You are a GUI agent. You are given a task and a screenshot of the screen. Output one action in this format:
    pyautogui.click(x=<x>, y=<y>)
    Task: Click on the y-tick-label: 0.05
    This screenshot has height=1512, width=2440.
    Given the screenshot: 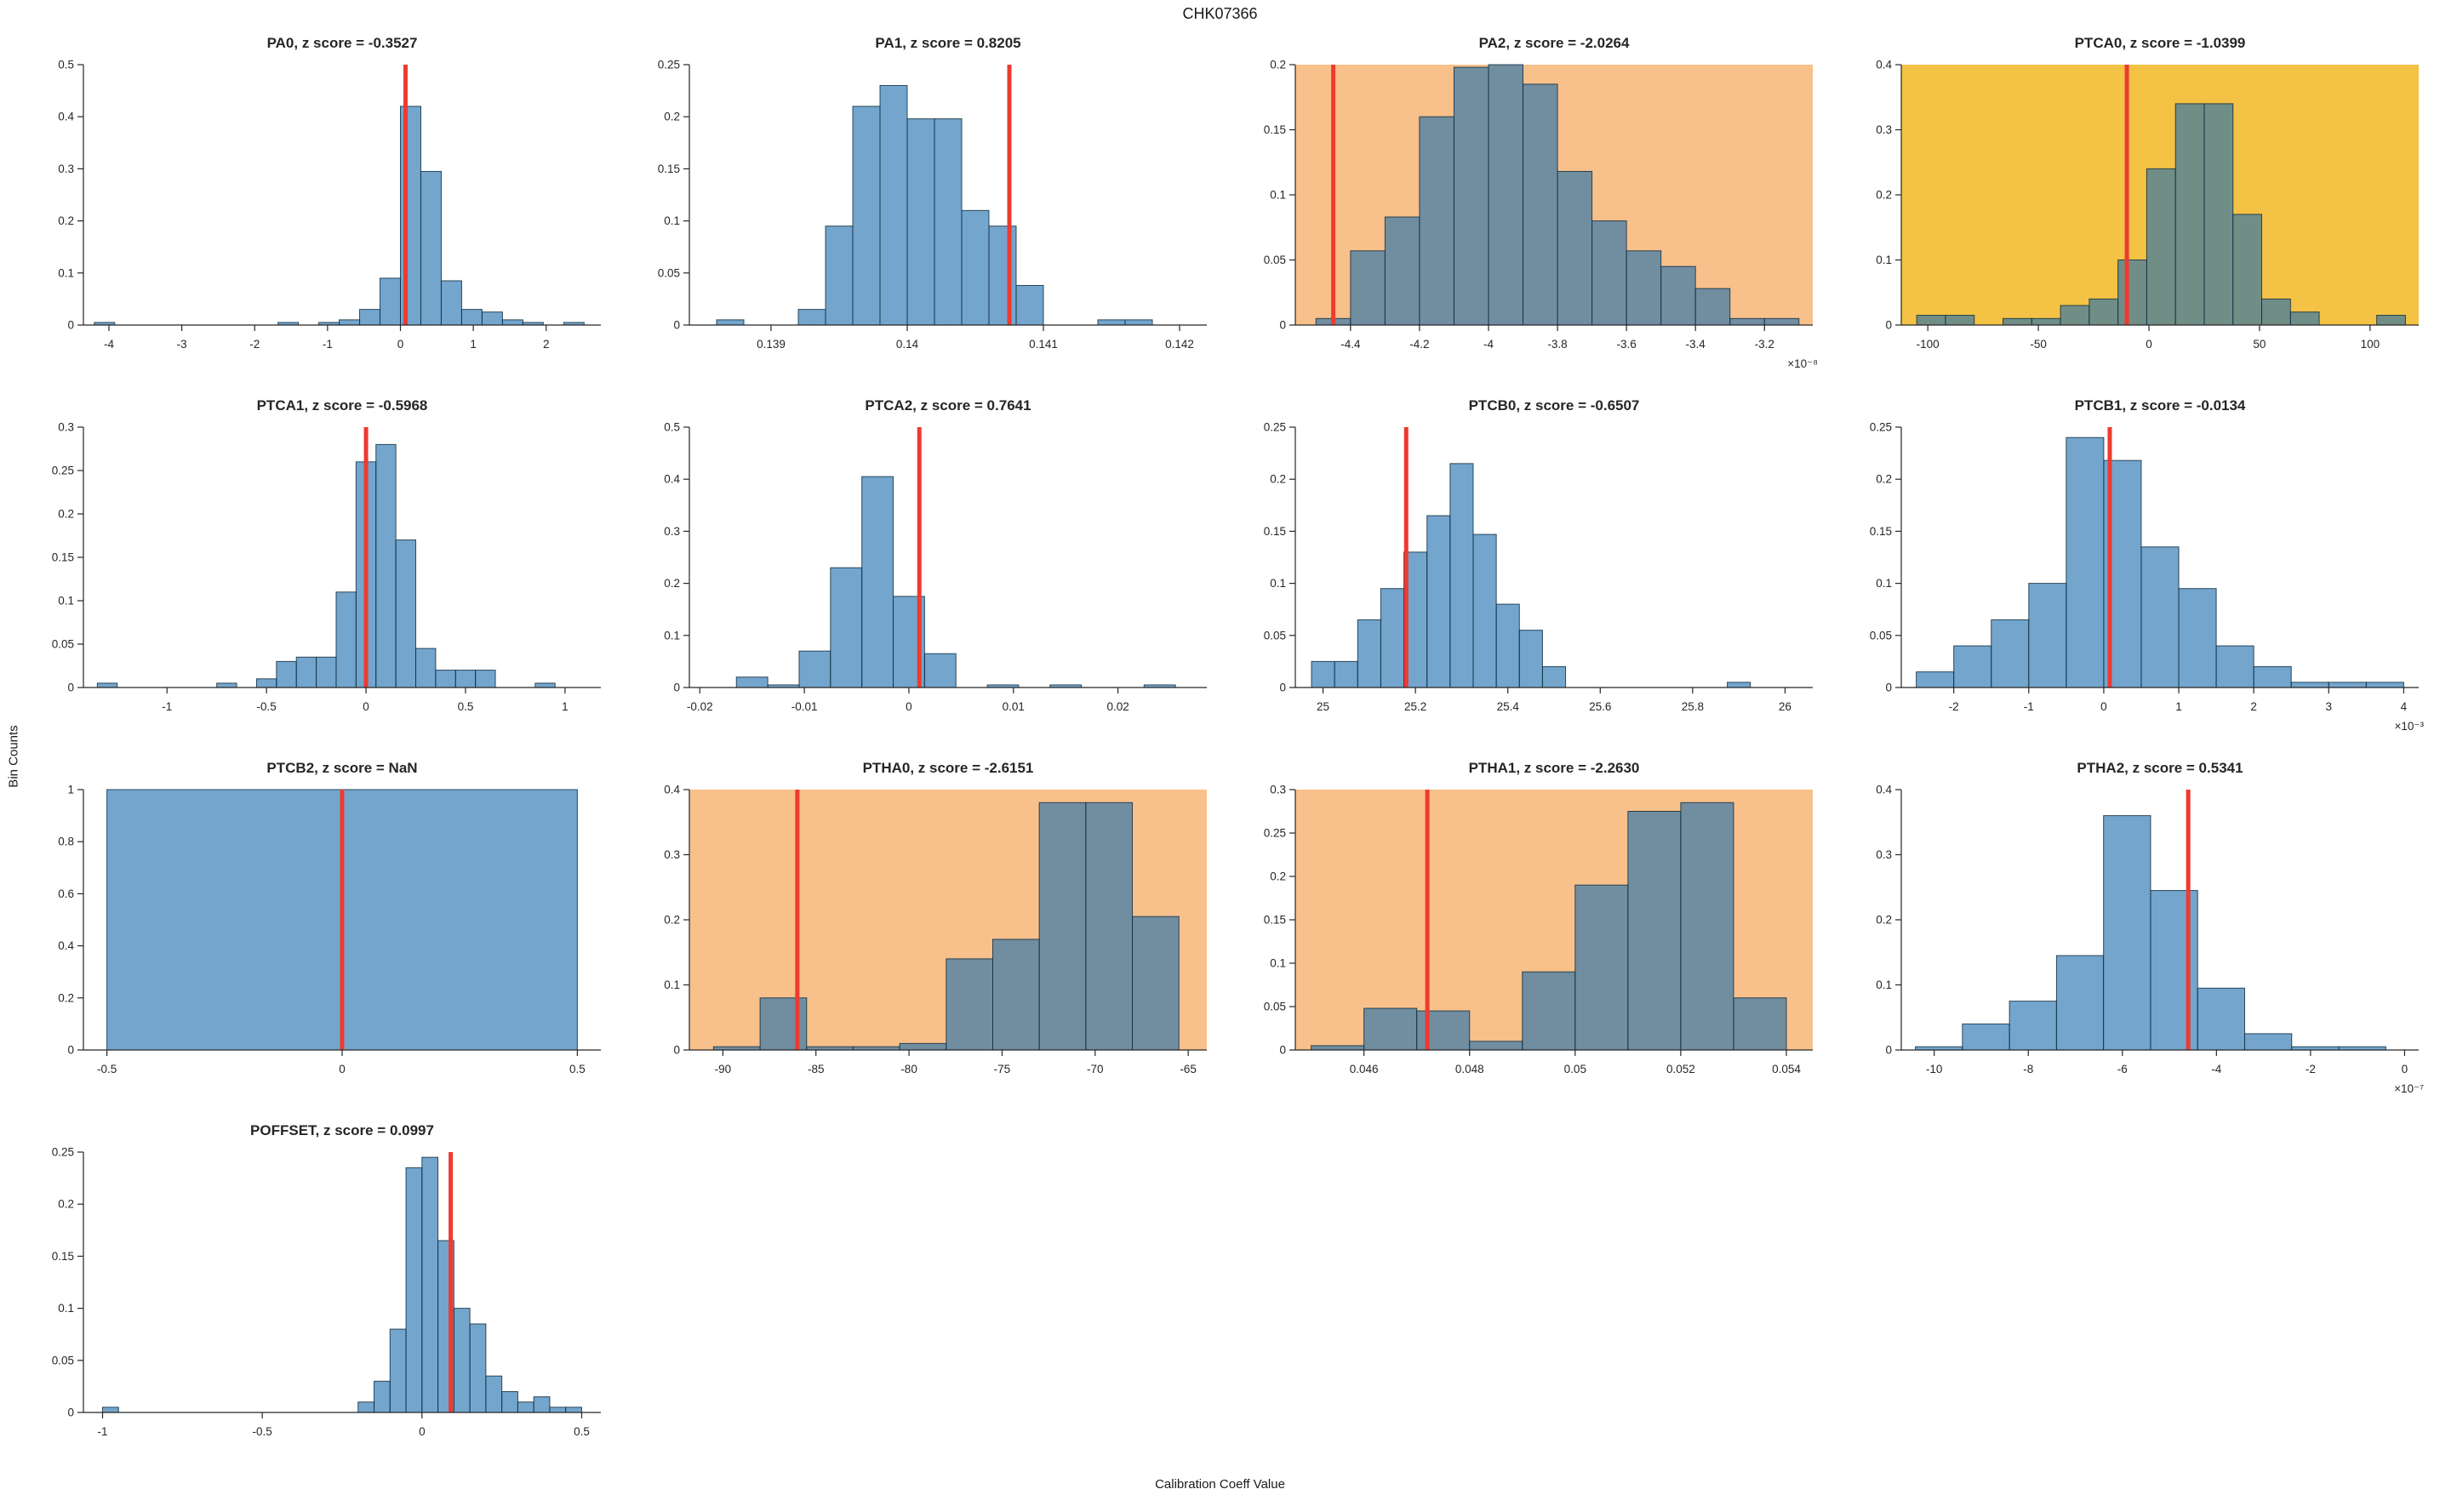 What is the action you would take?
    pyautogui.click(x=1275, y=635)
    